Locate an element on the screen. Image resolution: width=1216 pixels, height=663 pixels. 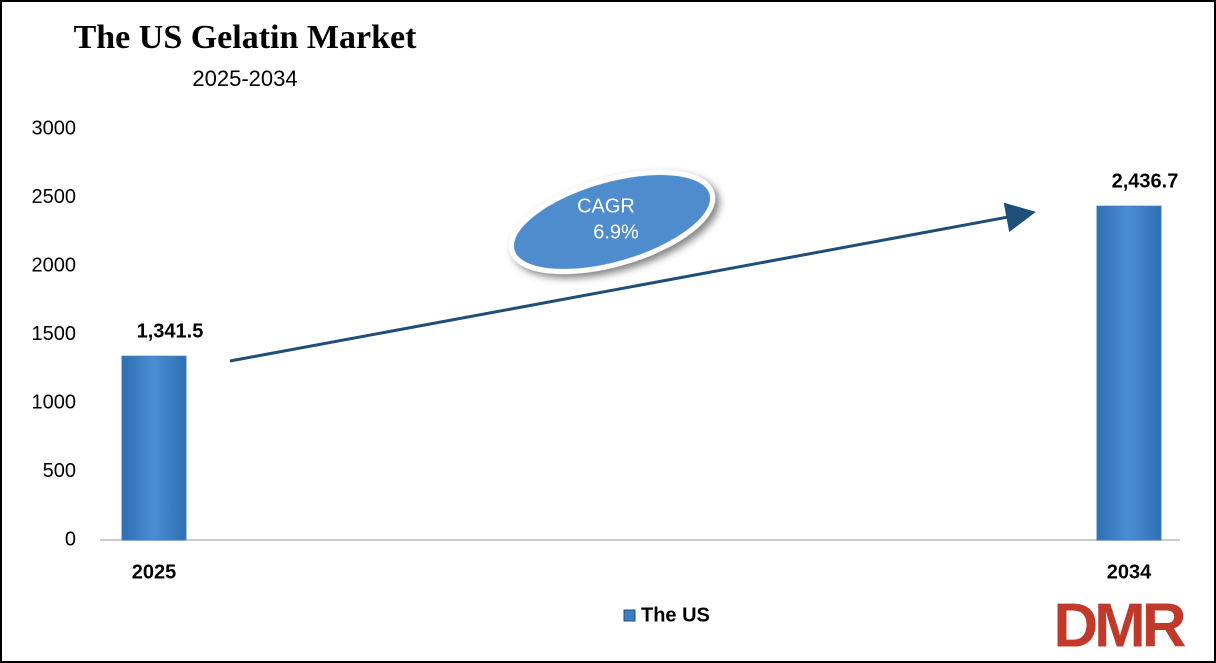
y-tick-label: 2500 is located at coordinates (54, 197).